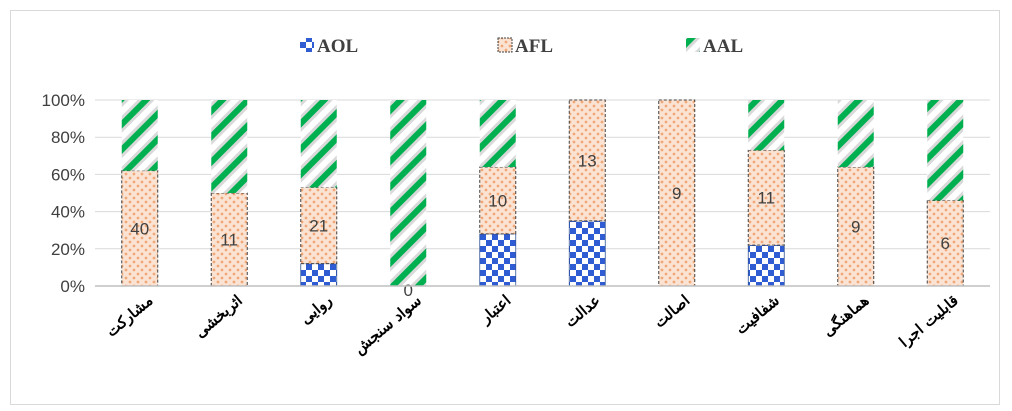 This screenshot has width=1012, height=411. I want to click on legend-swatch-aol, so click(307, 45).